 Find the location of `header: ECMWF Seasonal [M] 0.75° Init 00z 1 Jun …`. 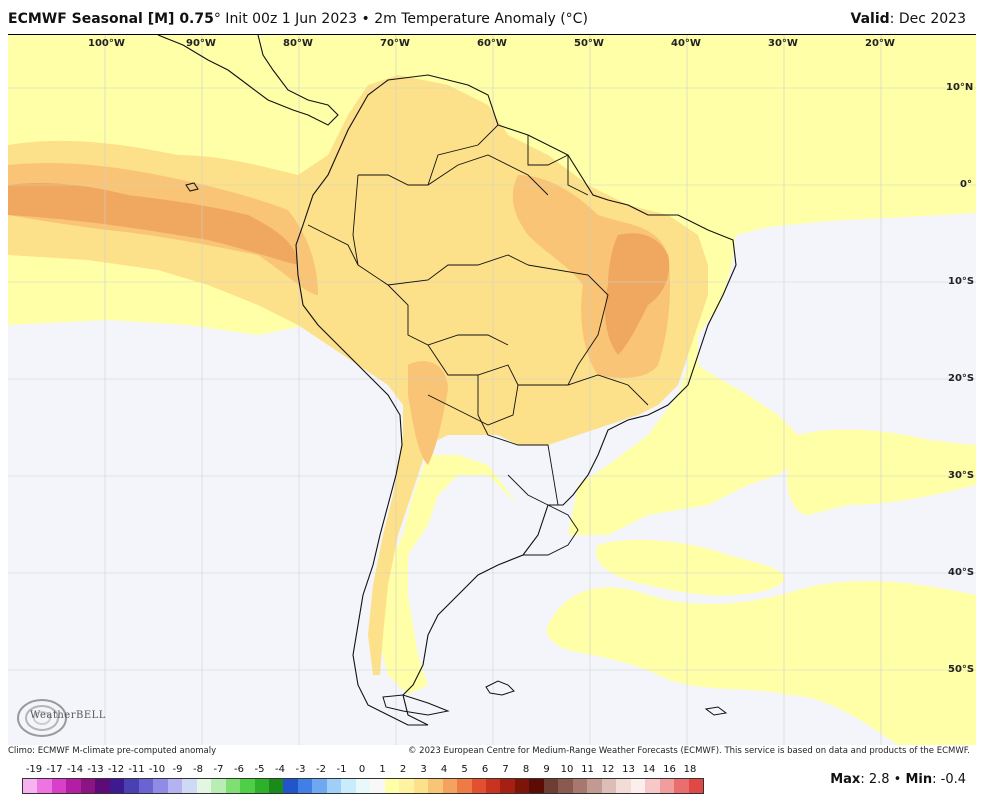

header: ECMWF Seasonal [M] 0.75° Init 00z 1 Jun … is located at coordinates (492, 17).